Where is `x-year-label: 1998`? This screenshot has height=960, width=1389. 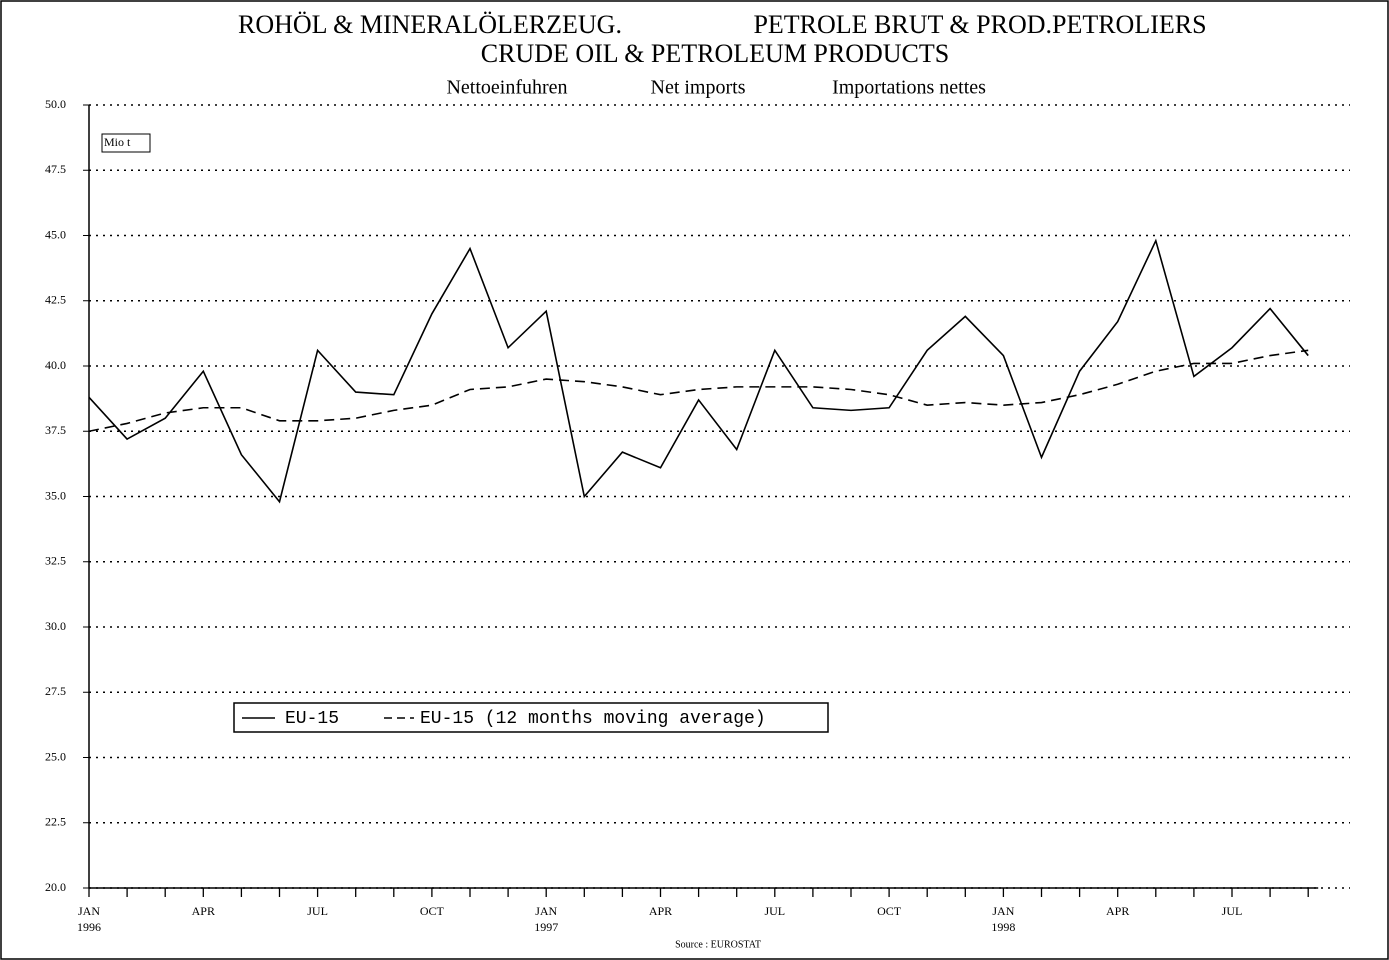 x-year-label: 1998 is located at coordinates (1003, 927).